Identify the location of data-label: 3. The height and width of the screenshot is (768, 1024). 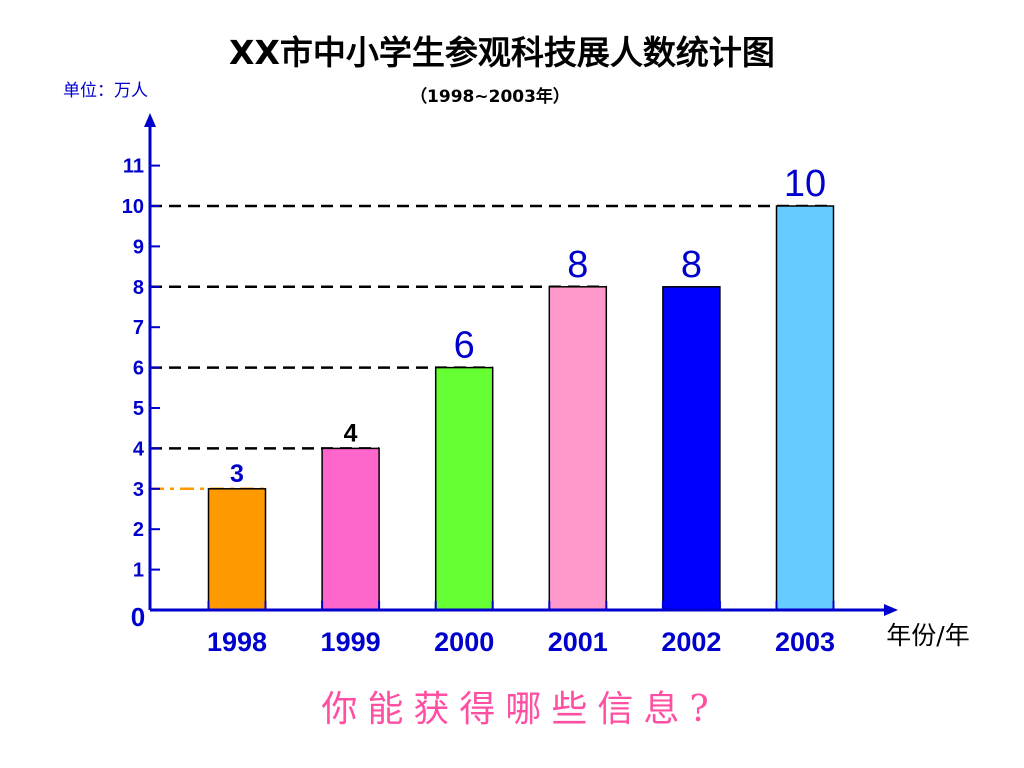
(237, 474).